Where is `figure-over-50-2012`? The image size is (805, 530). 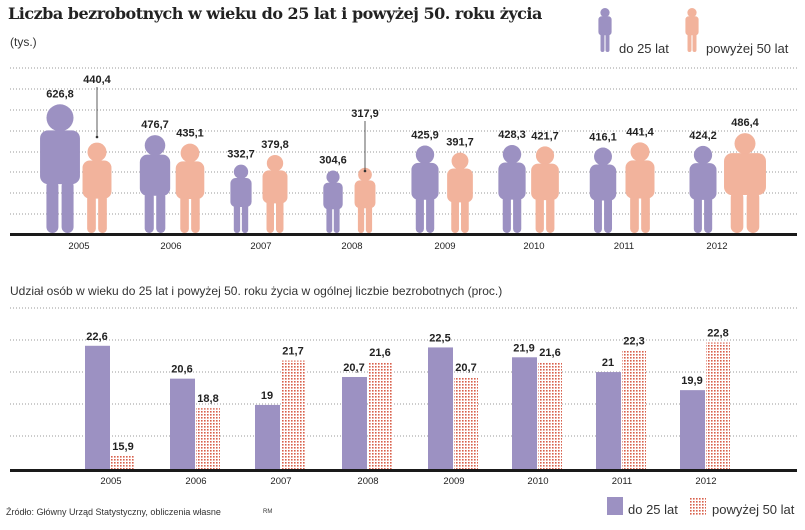
figure-over-50-2012 is located at coordinates (745, 183).